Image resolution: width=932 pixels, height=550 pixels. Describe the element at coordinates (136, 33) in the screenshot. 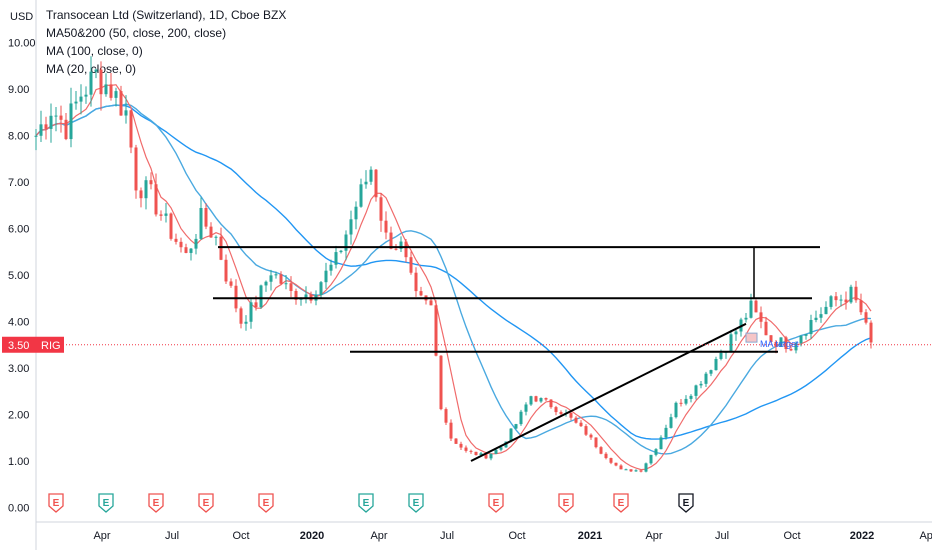

I see `indicator-ma50-200: MA50&200 (50, close, 200, close)` at that location.